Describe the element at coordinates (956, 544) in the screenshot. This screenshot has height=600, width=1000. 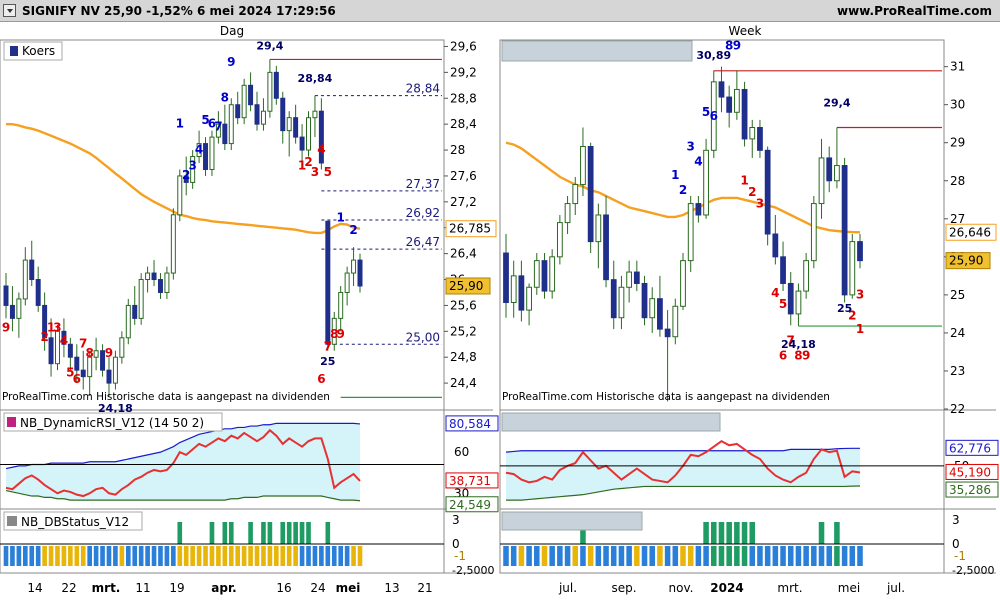
I see `status-tick-label: 0` at that location.